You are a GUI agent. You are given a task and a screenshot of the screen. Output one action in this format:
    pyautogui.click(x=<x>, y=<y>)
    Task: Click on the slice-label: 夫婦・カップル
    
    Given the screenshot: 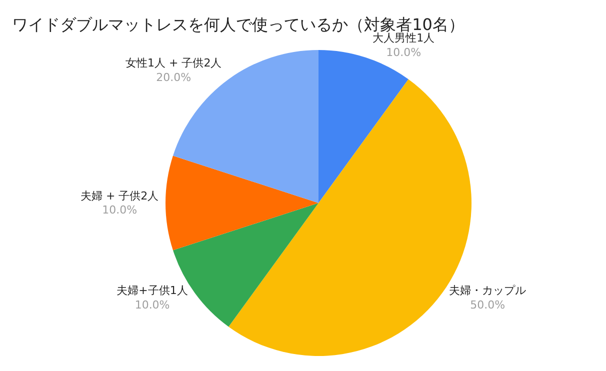 What is the action you would take?
    pyautogui.click(x=487, y=290)
    